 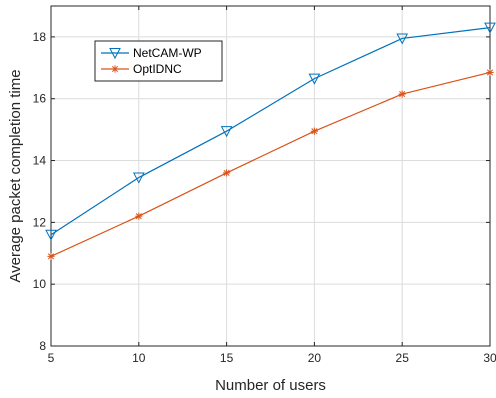 I want to click on legend-entry-label: OptIDNC, so click(x=157, y=69).